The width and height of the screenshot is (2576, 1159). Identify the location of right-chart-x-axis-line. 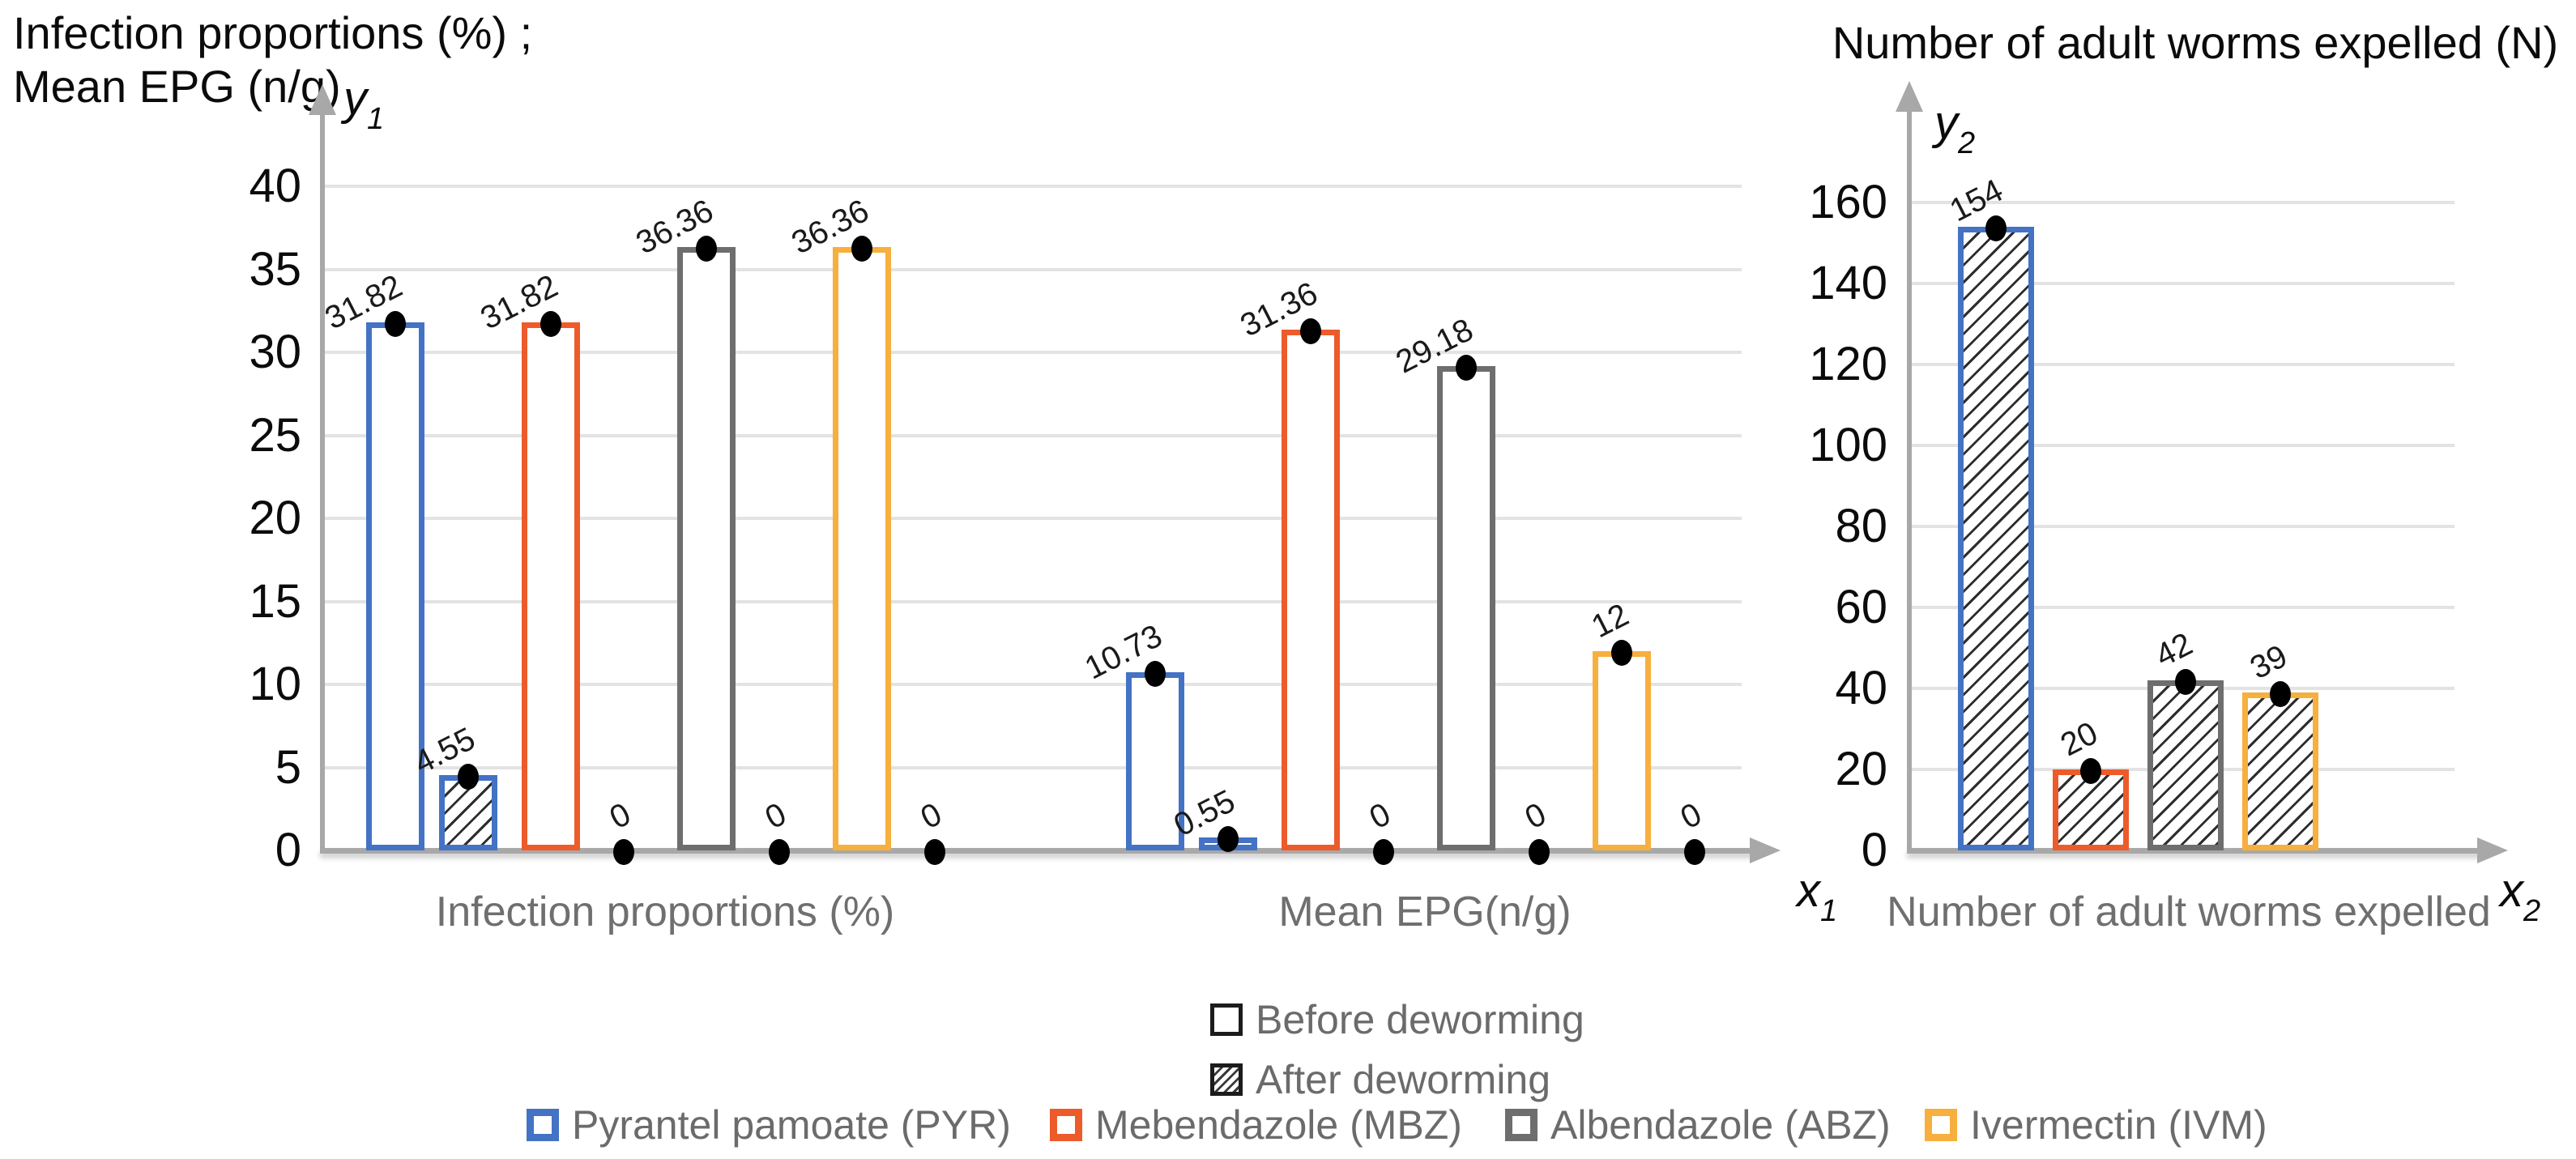
(2194, 851).